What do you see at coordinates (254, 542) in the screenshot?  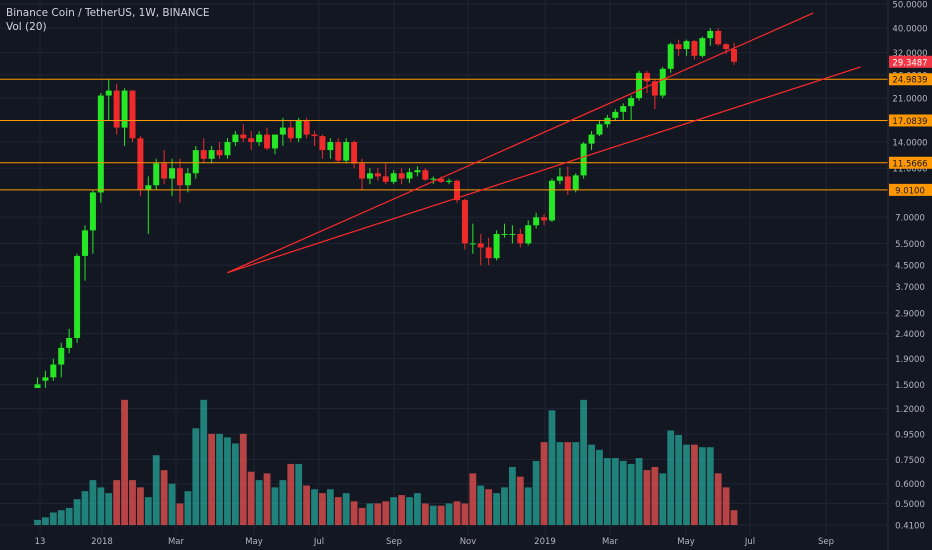 I see `time-axis-tick: May` at bounding box center [254, 542].